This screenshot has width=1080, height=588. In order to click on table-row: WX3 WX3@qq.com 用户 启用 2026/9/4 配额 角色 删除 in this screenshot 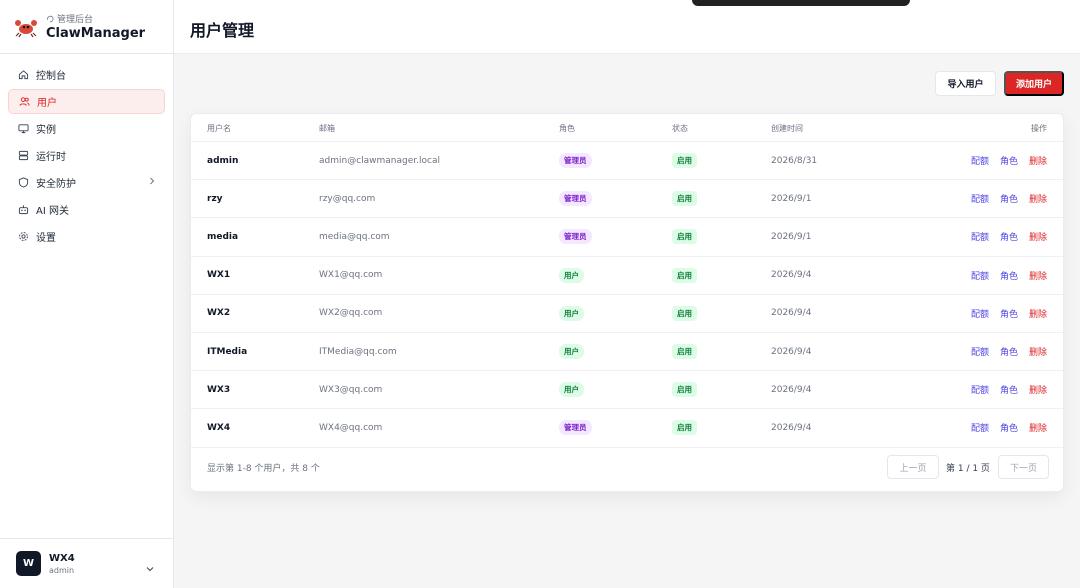, I will do `click(627, 390)`.